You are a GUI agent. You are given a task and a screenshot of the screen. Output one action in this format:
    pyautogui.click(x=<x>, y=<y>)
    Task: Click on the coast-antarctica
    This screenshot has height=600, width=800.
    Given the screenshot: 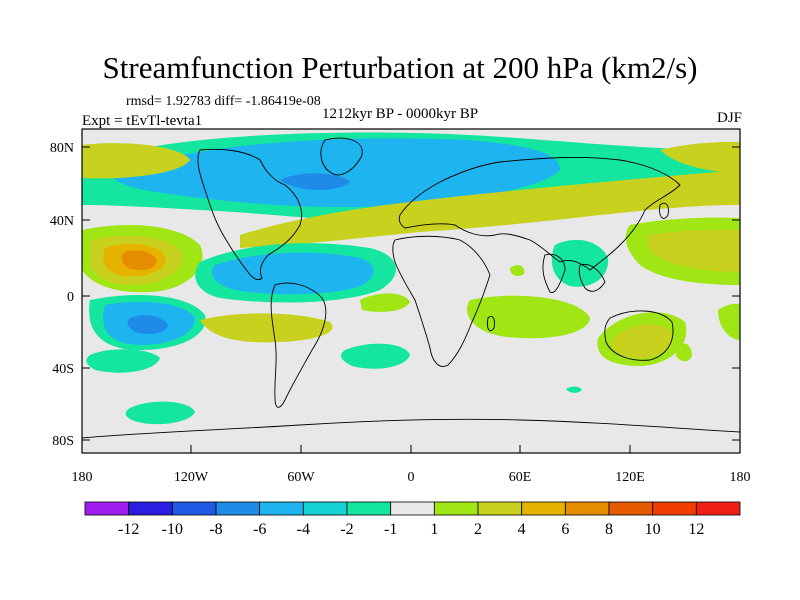 What is the action you would take?
    pyautogui.click(x=411, y=428)
    